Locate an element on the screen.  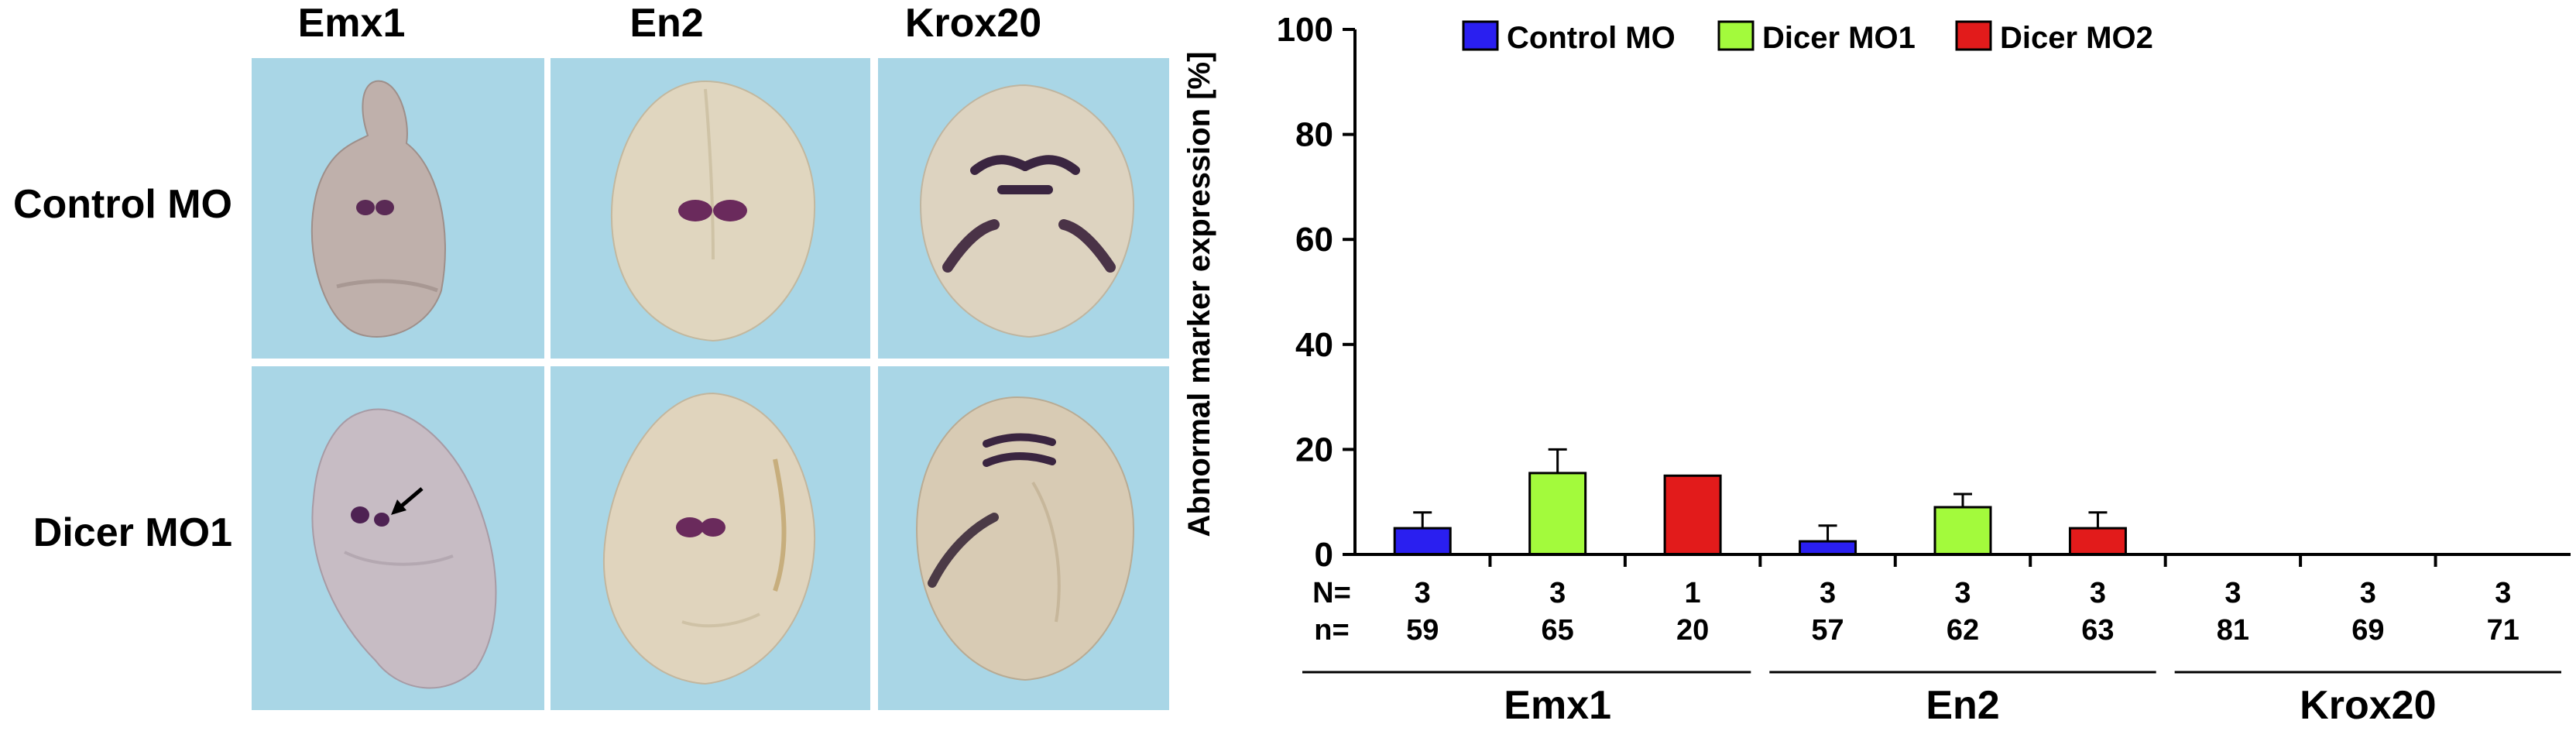
legend: Control MO Dicer MO1 Dicer MO2 is located at coordinates (1807, 37).